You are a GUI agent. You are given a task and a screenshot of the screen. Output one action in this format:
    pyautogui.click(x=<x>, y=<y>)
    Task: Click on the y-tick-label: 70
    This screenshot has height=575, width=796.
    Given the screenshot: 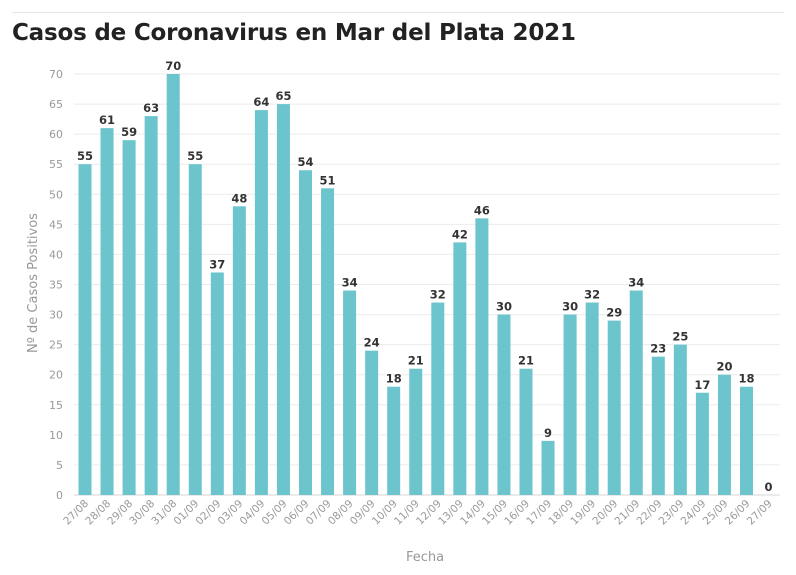 What is the action you would take?
    pyautogui.click(x=56, y=74)
    